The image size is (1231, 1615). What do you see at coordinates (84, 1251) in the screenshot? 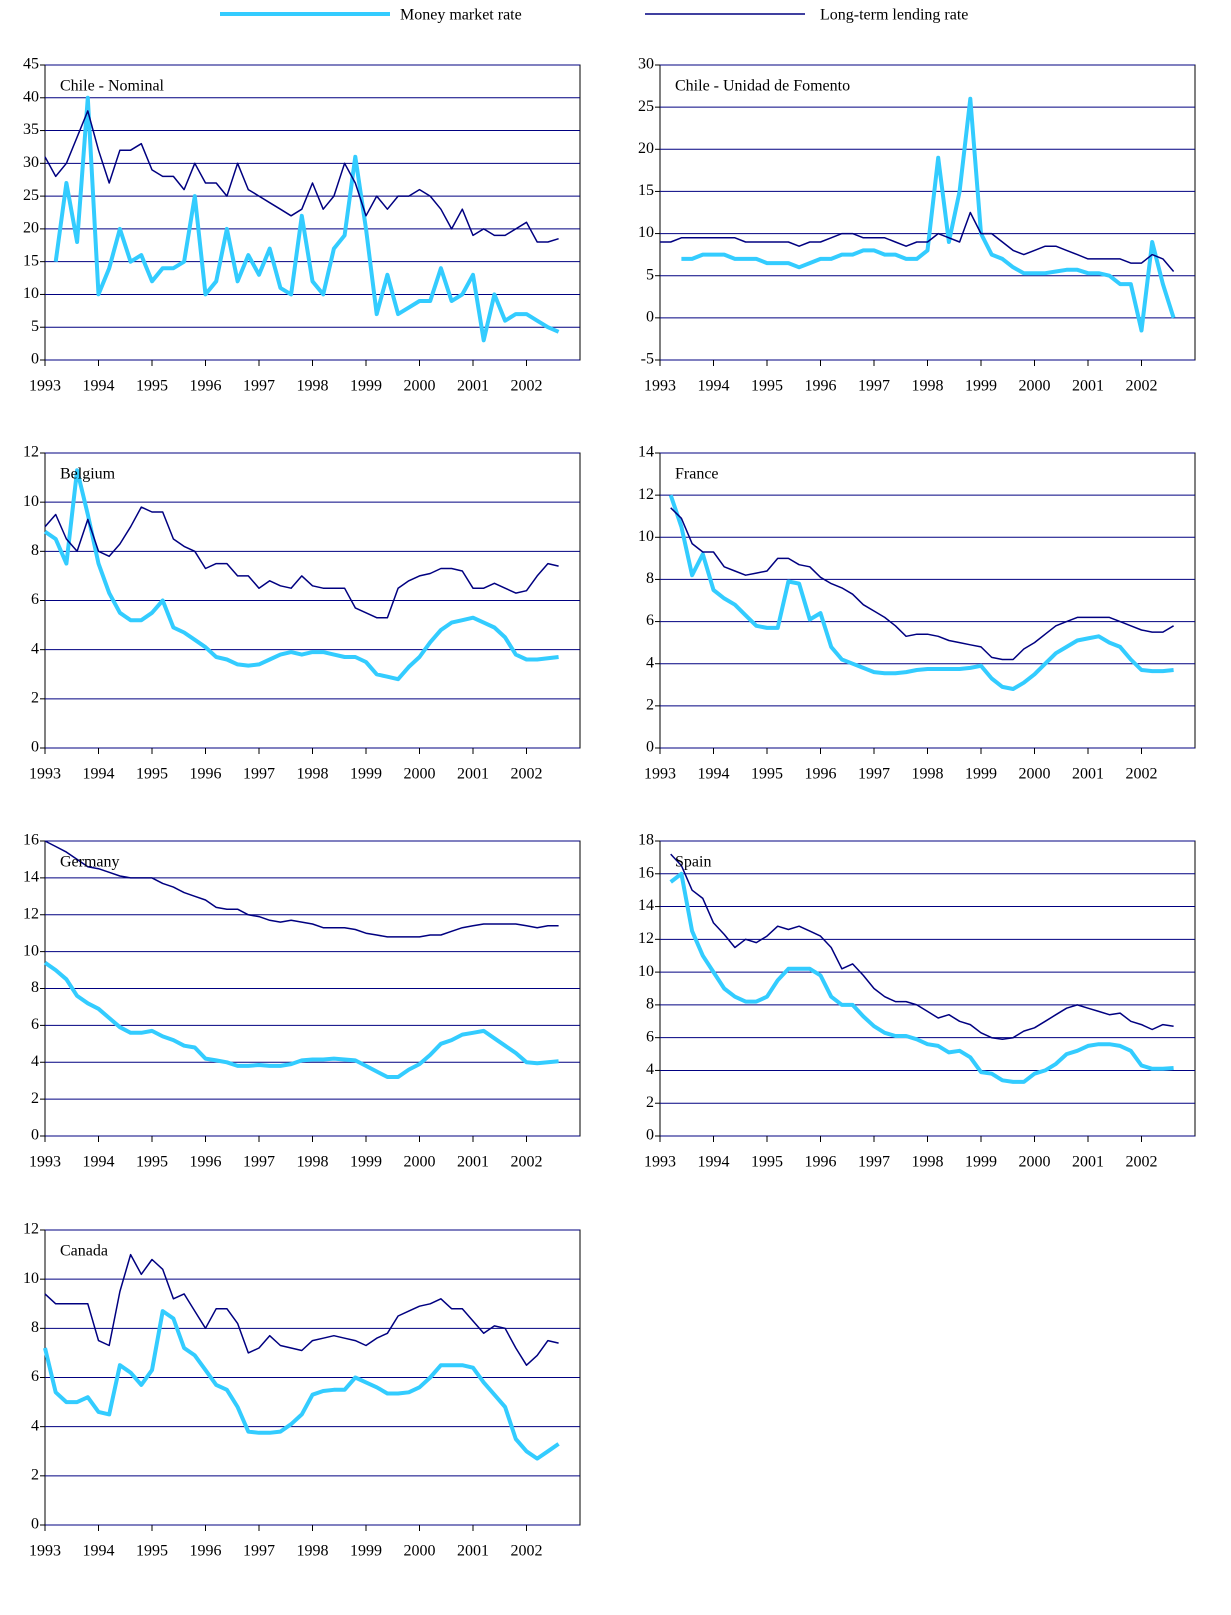
I see `chart-title: Canada` at bounding box center [84, 1251].